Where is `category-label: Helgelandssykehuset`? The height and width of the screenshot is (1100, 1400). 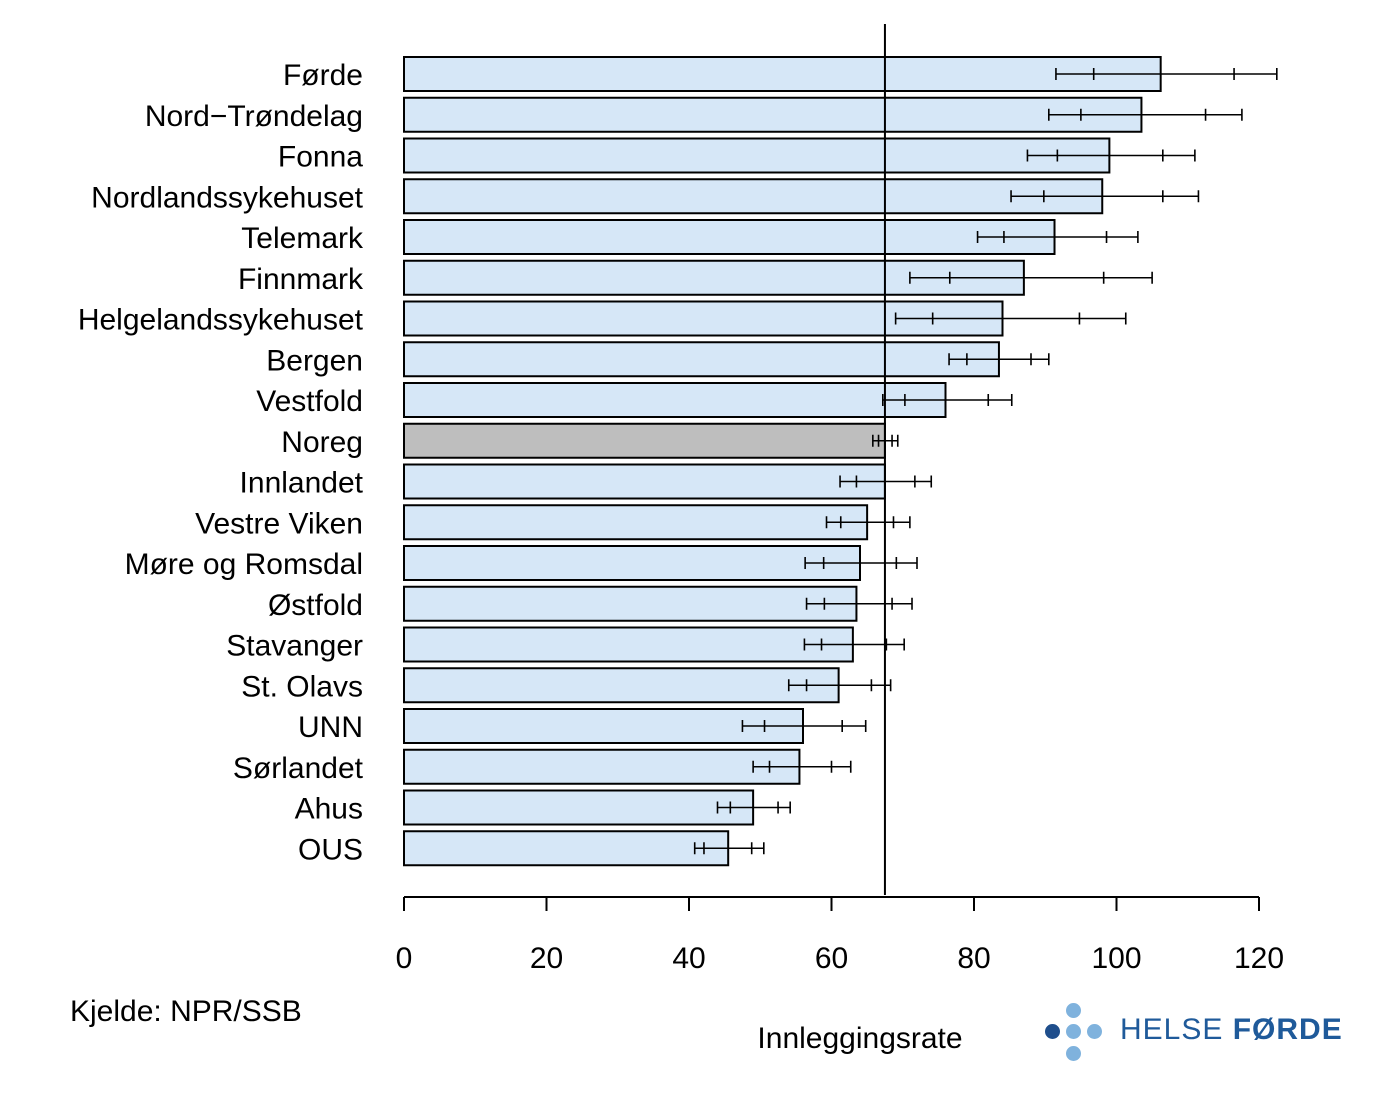
category-label: Helgelandssykehuset is located at coordinates (221, 320).